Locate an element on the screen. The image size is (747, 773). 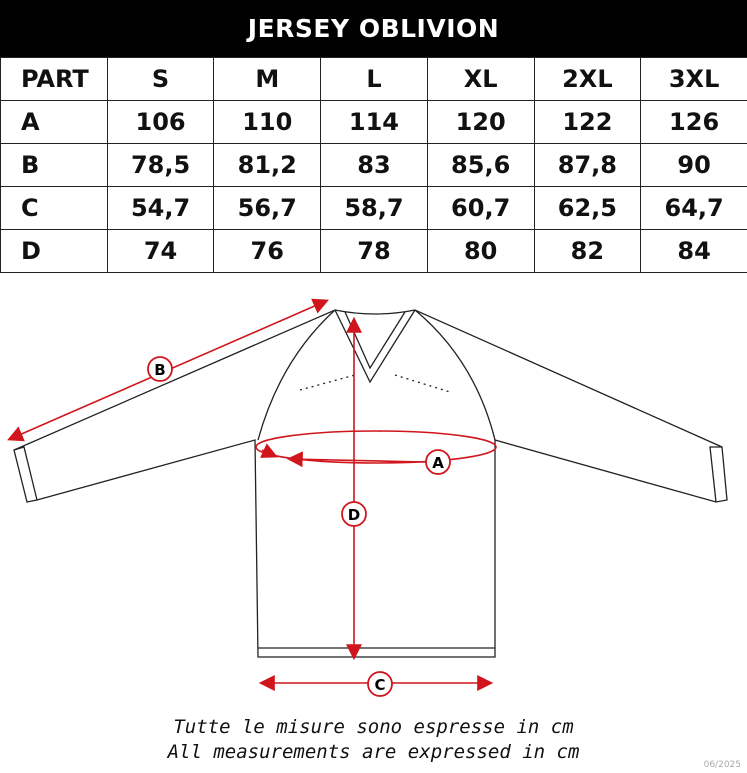
table-row: A 106 110 114 120 122 126 is located at coordinates (373, 122).